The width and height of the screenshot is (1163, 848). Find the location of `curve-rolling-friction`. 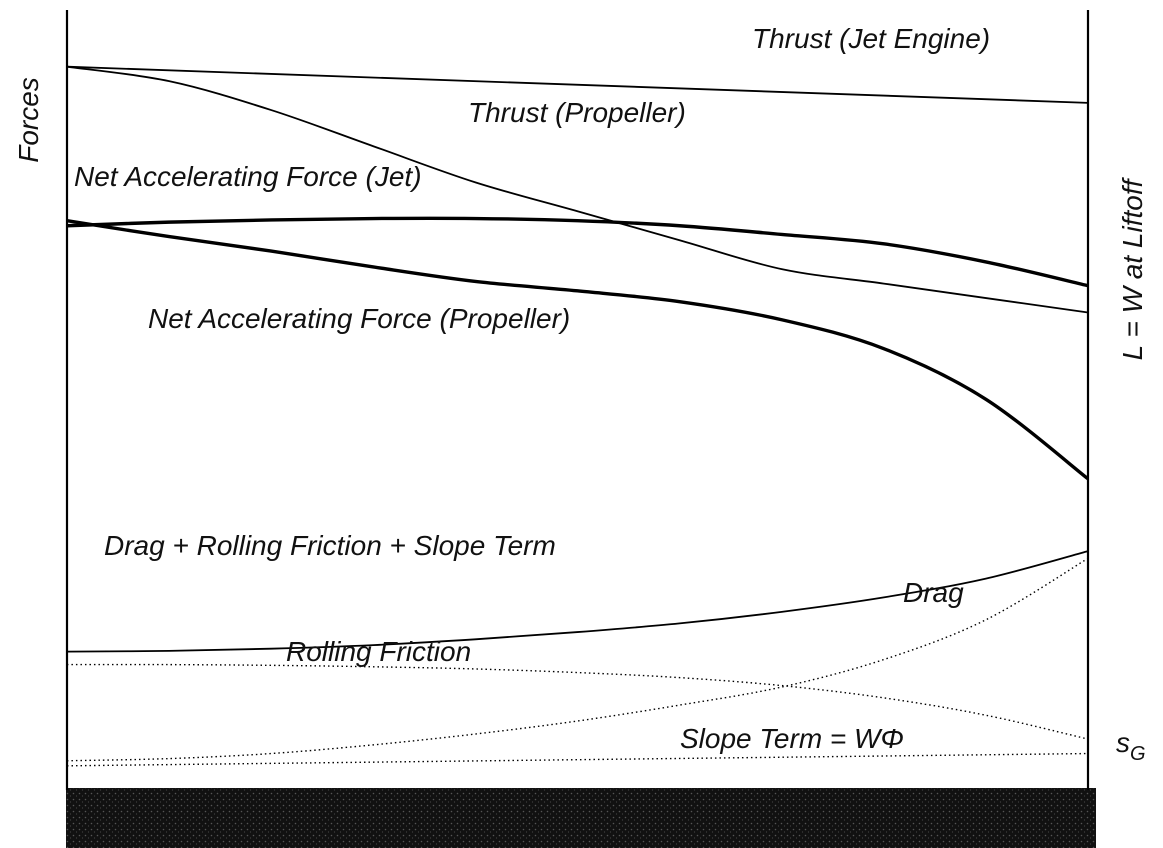

curve-rolling-friction is located at coordinates (577, 701).